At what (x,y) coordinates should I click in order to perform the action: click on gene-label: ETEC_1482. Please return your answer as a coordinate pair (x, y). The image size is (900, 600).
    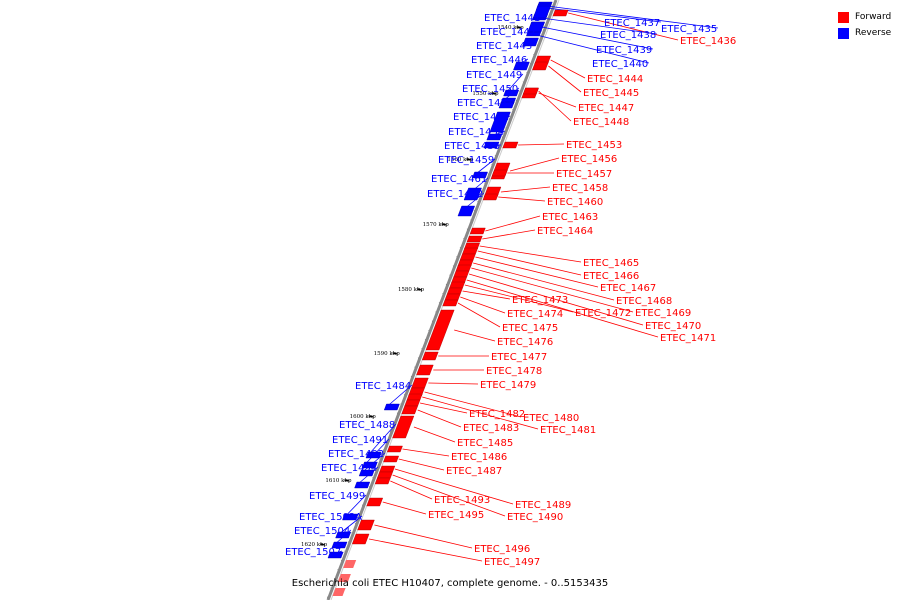
    Looking at the image, I should click on (497, 414).